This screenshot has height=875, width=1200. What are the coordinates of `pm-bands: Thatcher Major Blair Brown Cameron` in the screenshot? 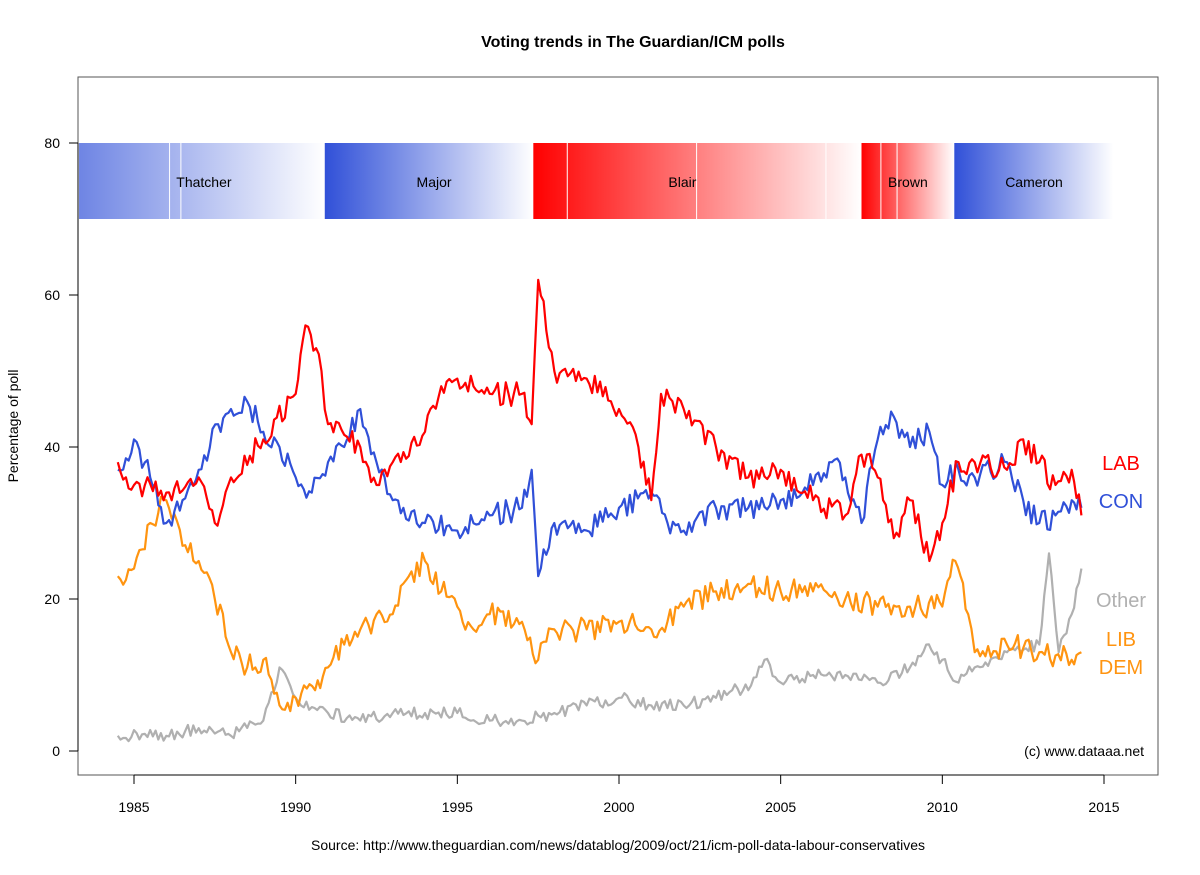 It's located at (596, 181).